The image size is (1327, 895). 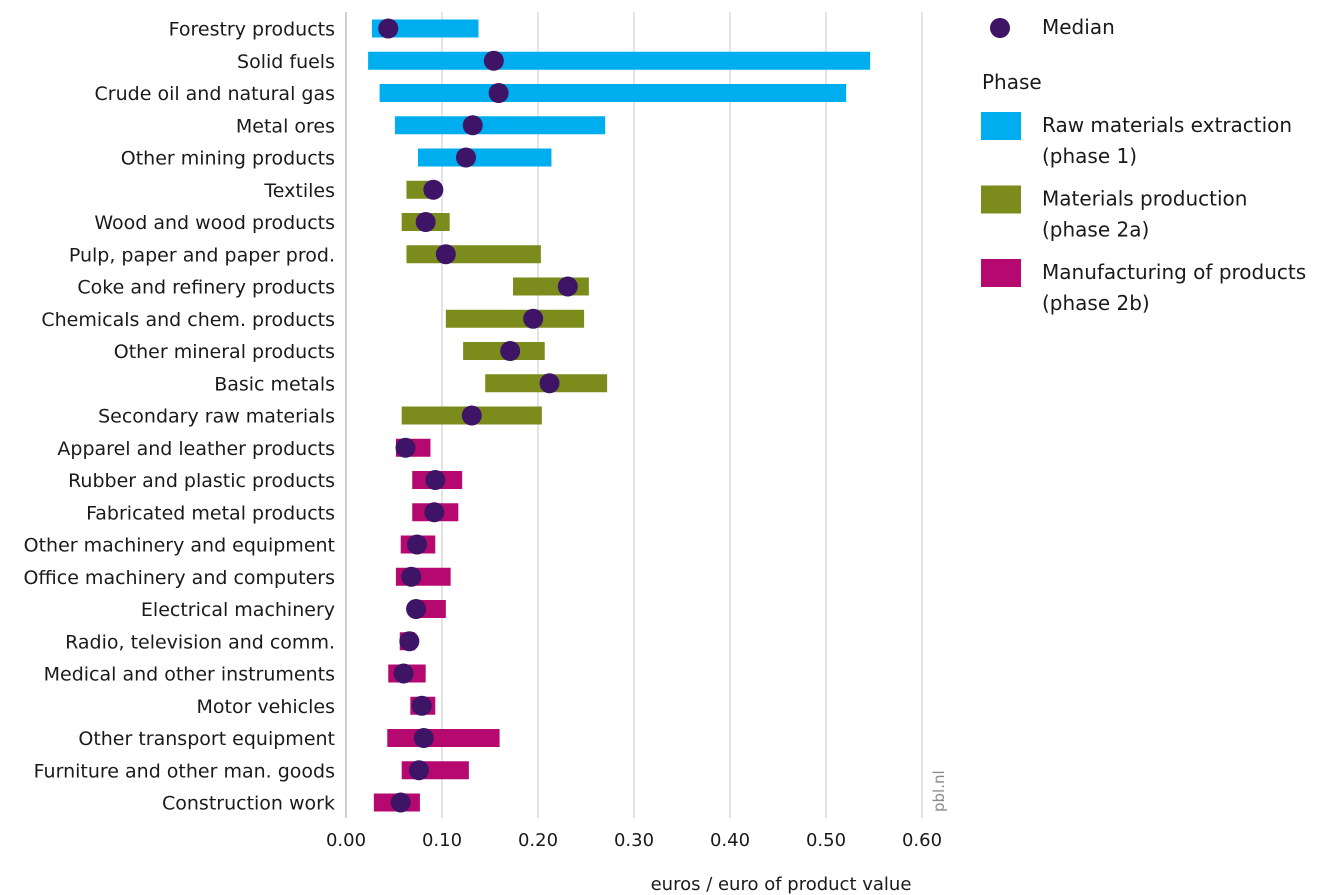 What do you see at coordinates (1096, 303) in the screenshot?
I see `legend-item-sublabel: (phase 2b)` at bounding box center [1096, 303].